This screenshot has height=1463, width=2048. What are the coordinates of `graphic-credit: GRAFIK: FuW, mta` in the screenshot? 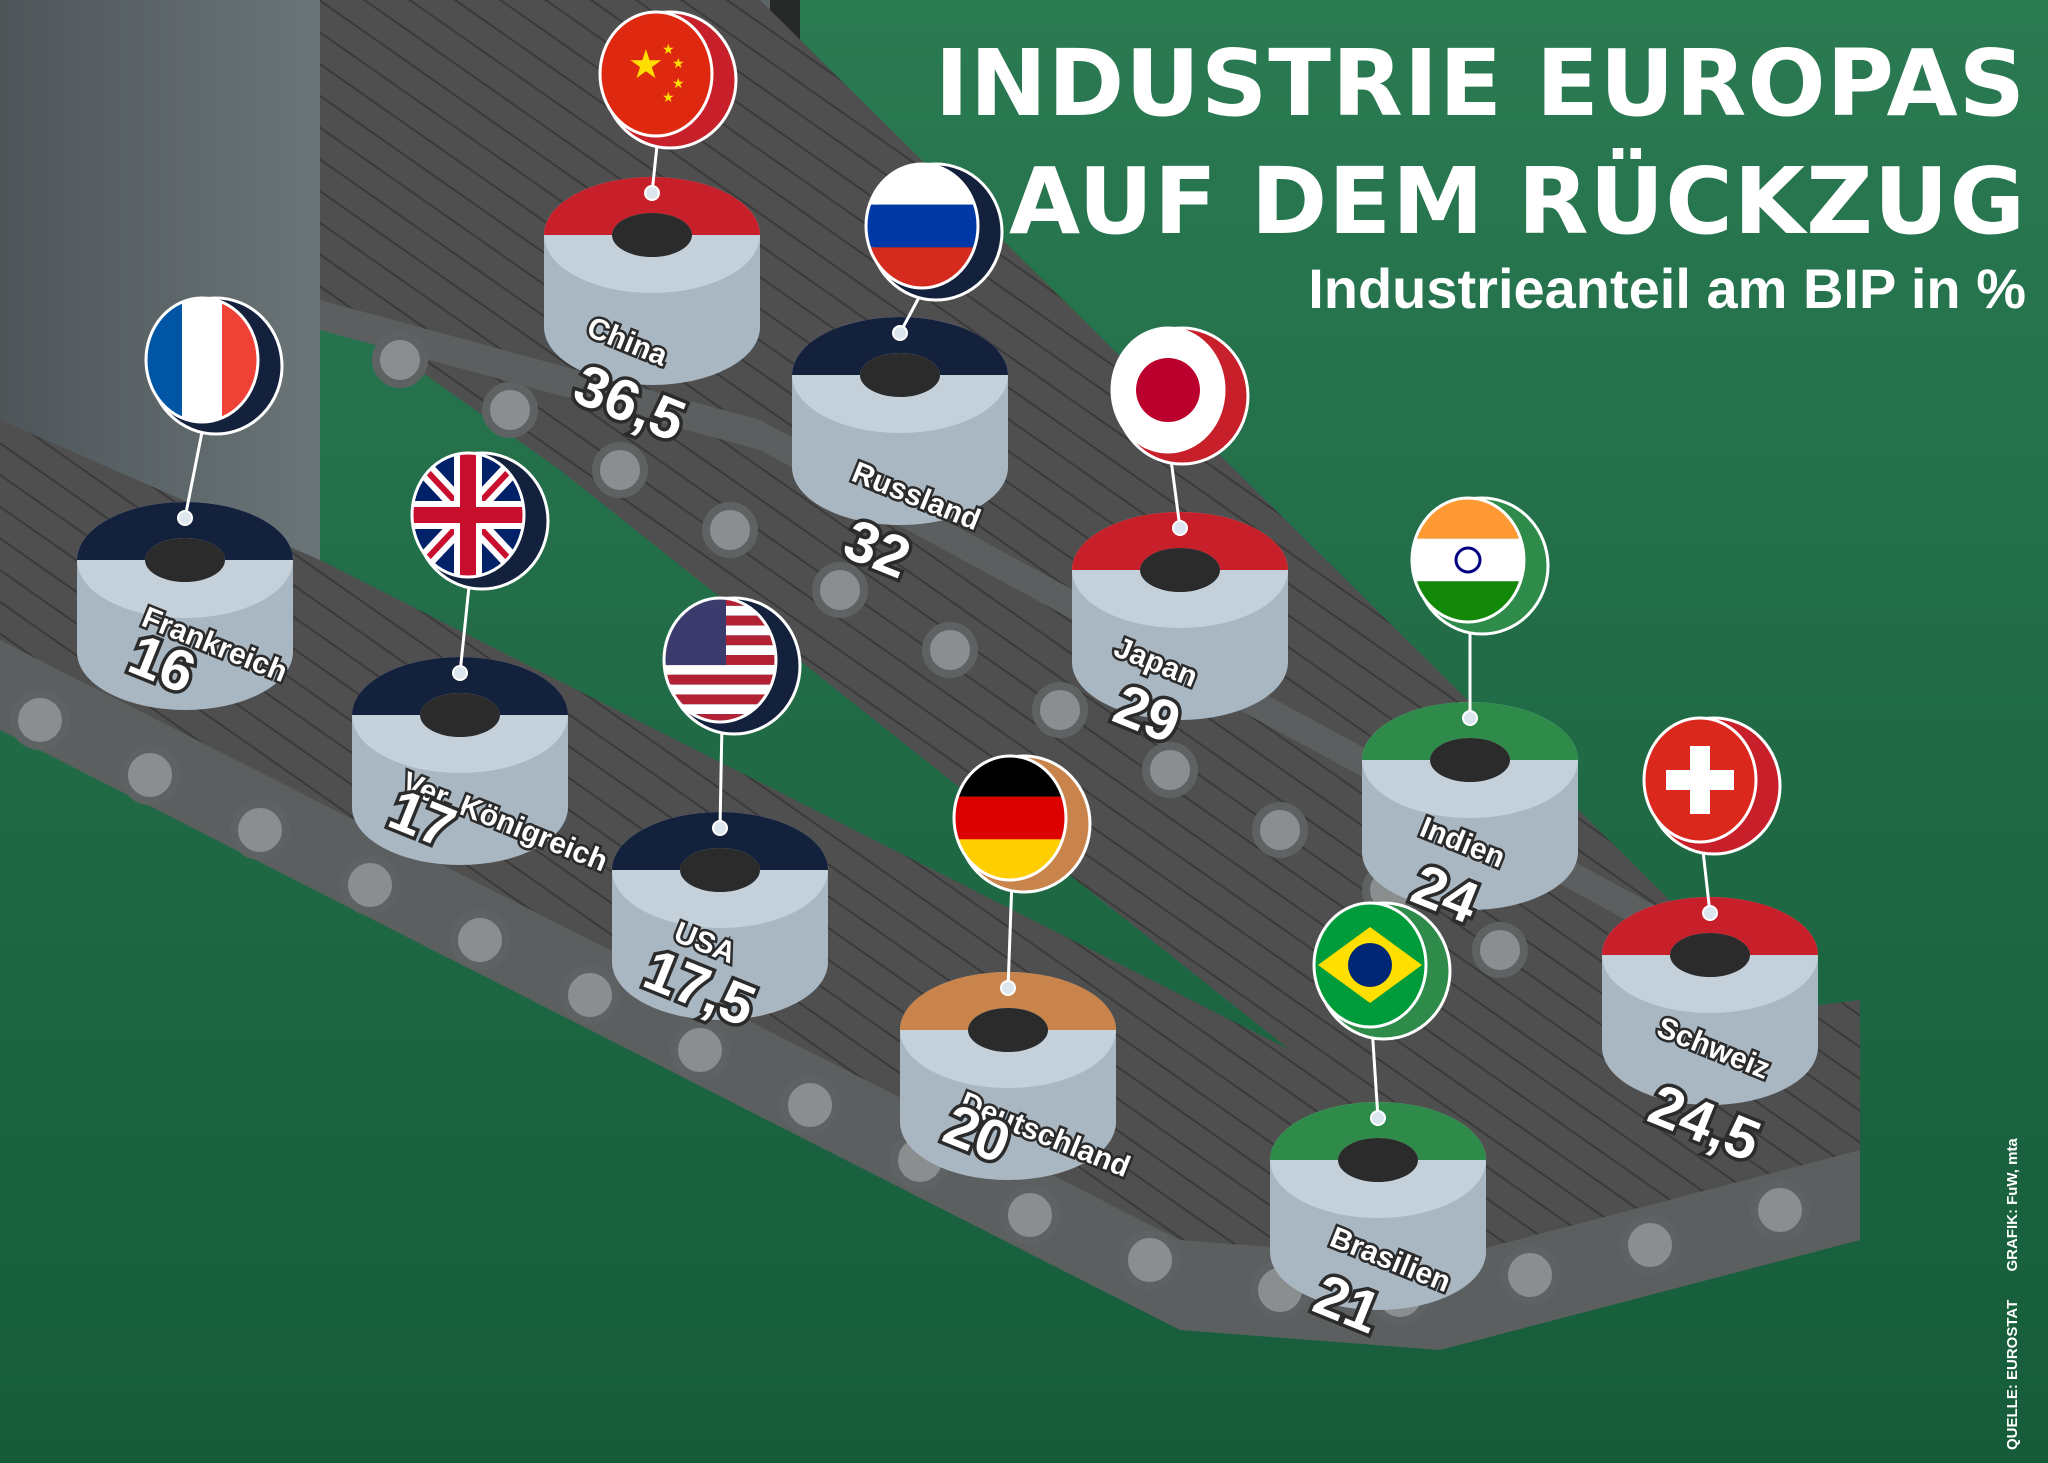 It's located at (2012, 1205).